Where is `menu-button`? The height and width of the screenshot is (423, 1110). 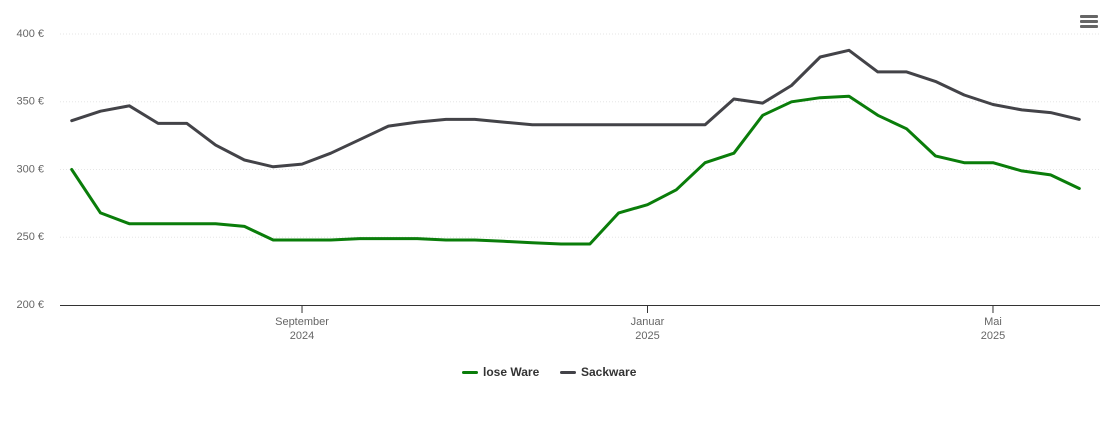 menu-button is located at coordinates (1089, 21).